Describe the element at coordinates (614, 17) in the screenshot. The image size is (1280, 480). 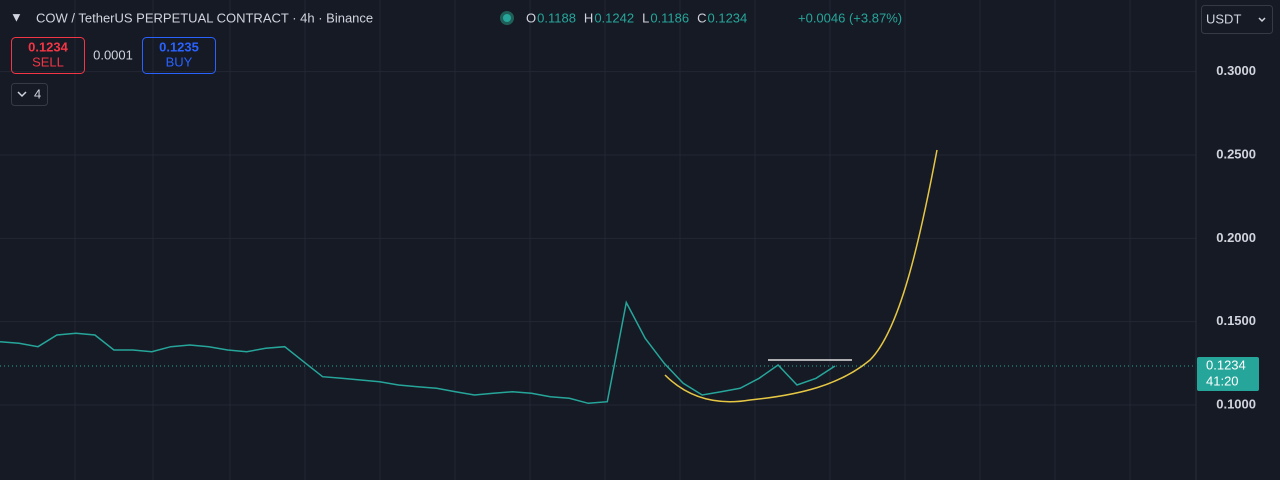
I see `ohlc-value: 0.1242` at that location.